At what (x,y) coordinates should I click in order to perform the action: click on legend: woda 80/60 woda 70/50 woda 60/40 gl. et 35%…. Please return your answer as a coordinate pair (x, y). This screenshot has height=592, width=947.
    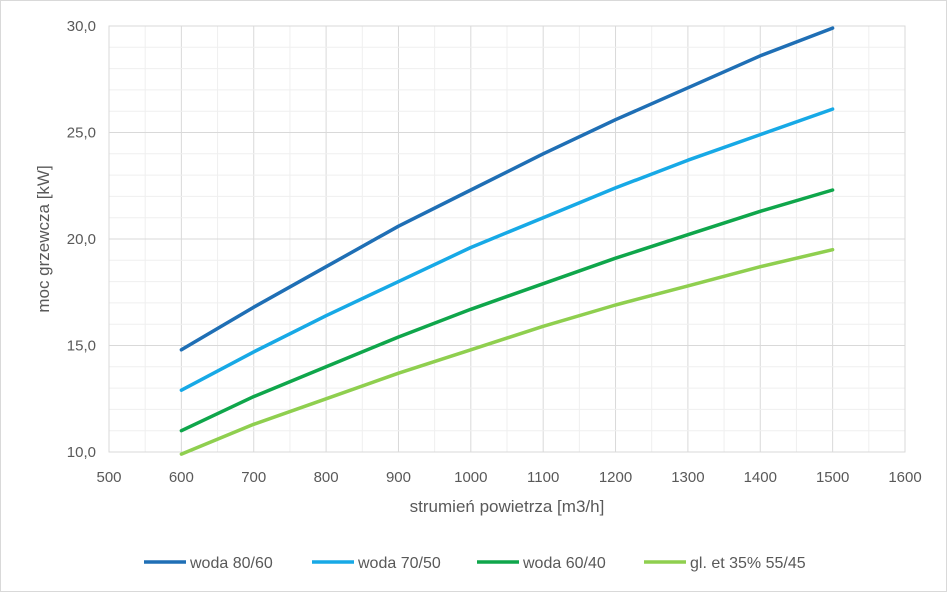
    Looking at the image, I should click on (475, 563).